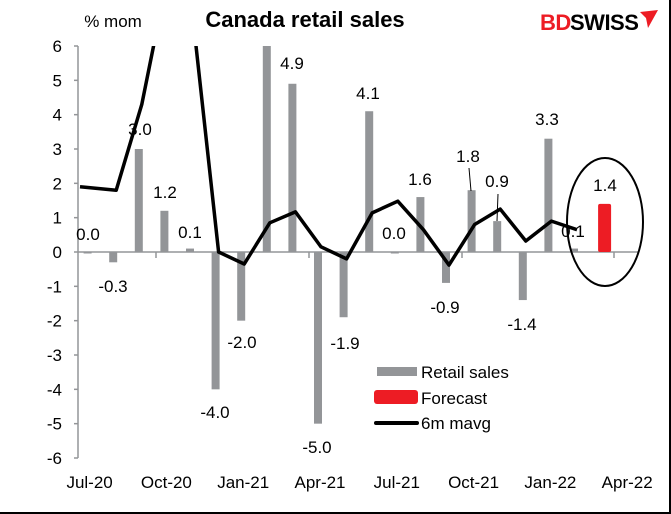 The width and height of the screenshot is (671, 514). I want to click on logo-text-bd: BD, so click(555, 22).